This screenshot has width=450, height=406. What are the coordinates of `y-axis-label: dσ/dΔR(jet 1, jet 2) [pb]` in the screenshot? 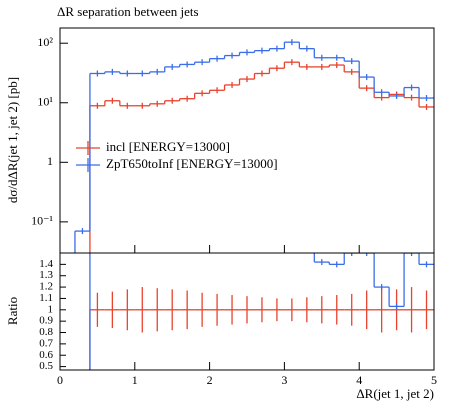 It's located at (12, 140).